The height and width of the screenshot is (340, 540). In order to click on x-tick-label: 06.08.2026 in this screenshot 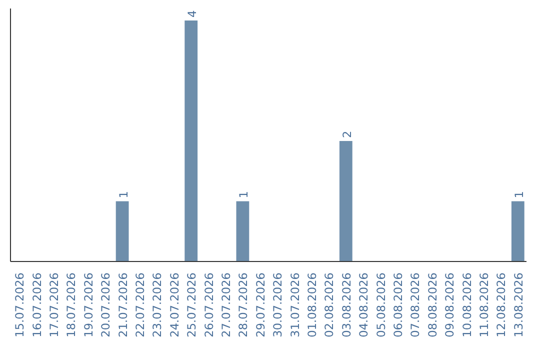, I will do `click(398, 305)`.